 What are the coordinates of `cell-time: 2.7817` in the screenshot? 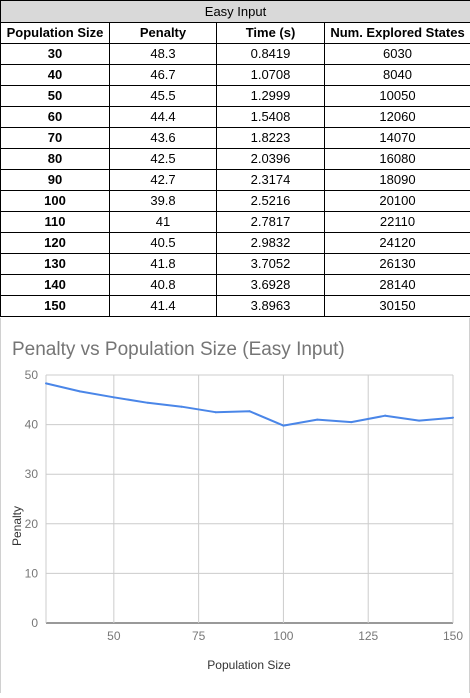 It's located at (271, 222).